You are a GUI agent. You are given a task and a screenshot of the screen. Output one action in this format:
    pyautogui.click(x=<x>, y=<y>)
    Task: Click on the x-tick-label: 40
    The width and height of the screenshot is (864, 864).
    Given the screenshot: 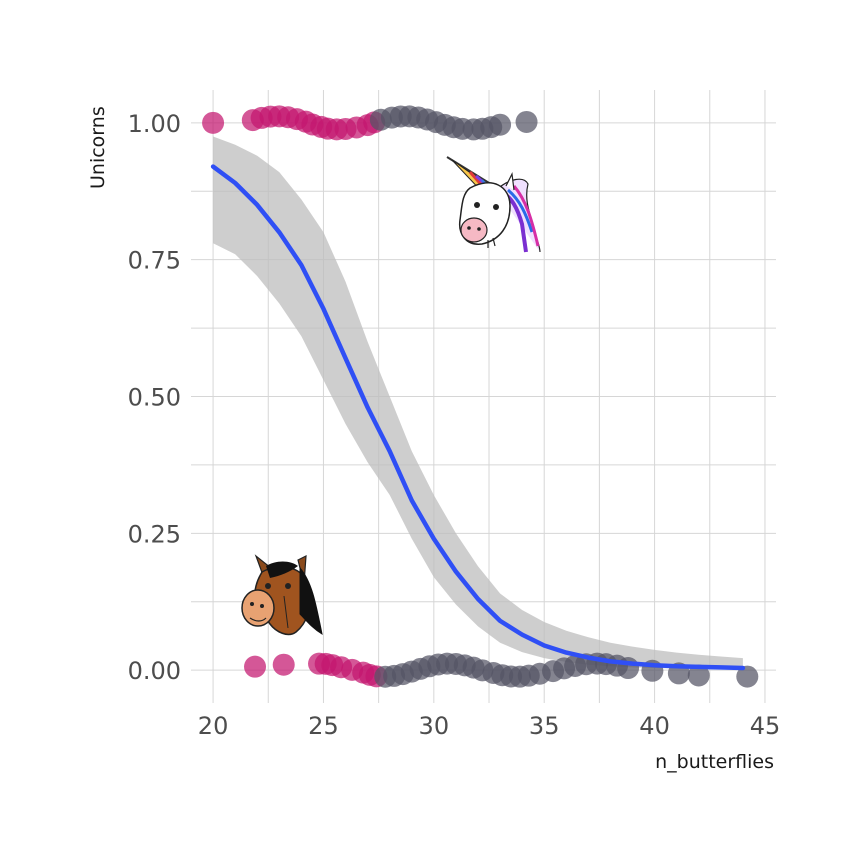 What is the action you would take?
    pyautogui.click(x=654, y=726)
    